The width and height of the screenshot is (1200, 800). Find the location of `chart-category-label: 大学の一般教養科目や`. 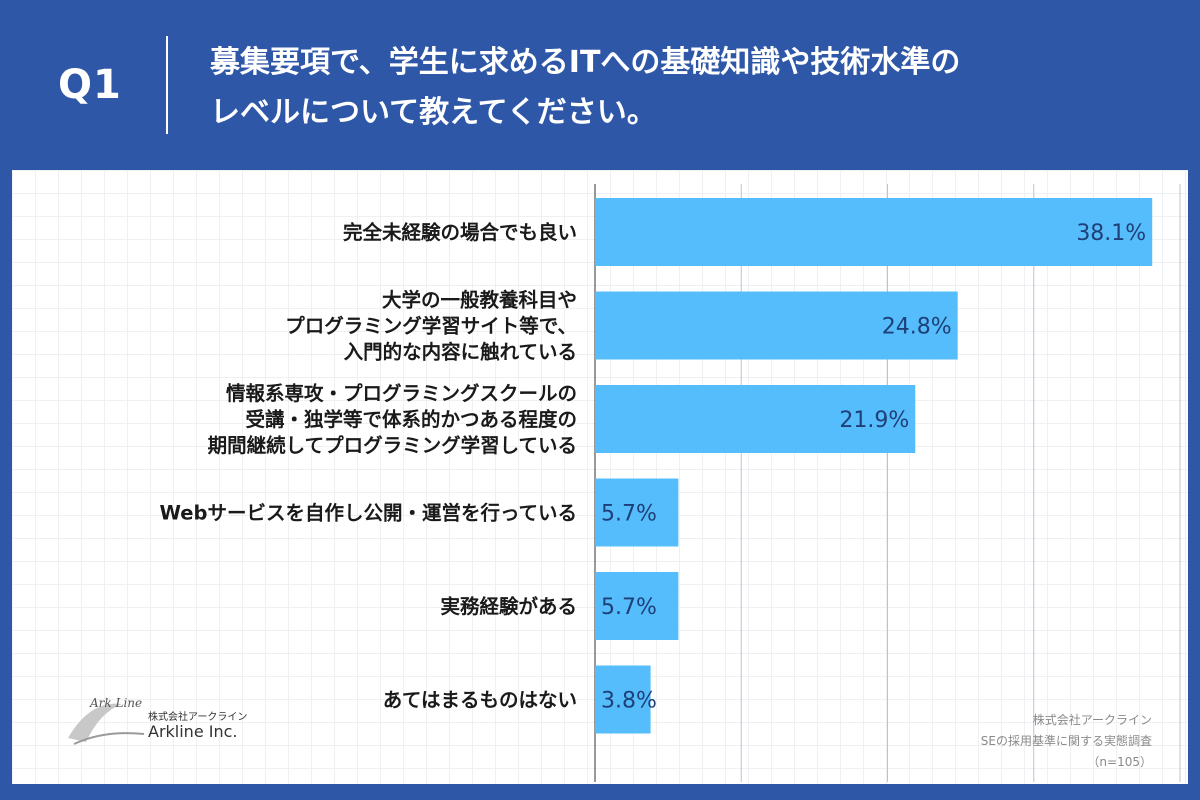

chart-category-label: 大学の一般教養科目や is located at coordinates (479, 300).